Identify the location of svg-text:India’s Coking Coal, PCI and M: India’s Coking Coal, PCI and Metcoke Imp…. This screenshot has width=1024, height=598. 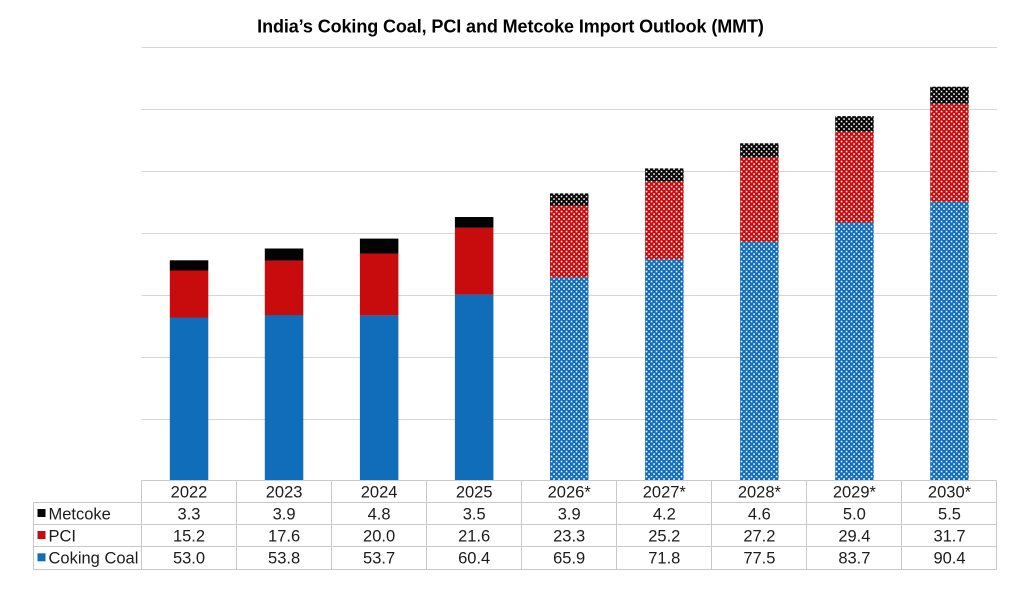
(510, 27).